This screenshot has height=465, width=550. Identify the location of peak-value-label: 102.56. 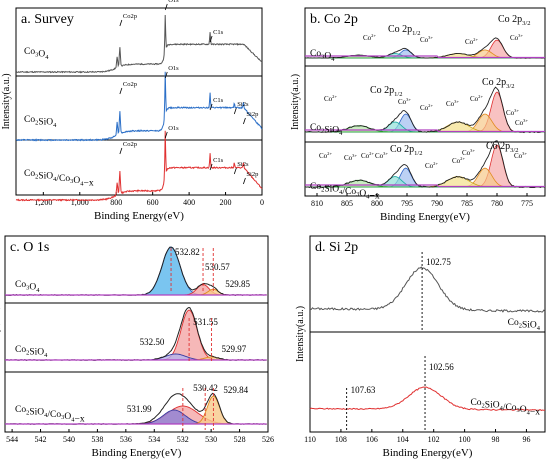
(441, 367).